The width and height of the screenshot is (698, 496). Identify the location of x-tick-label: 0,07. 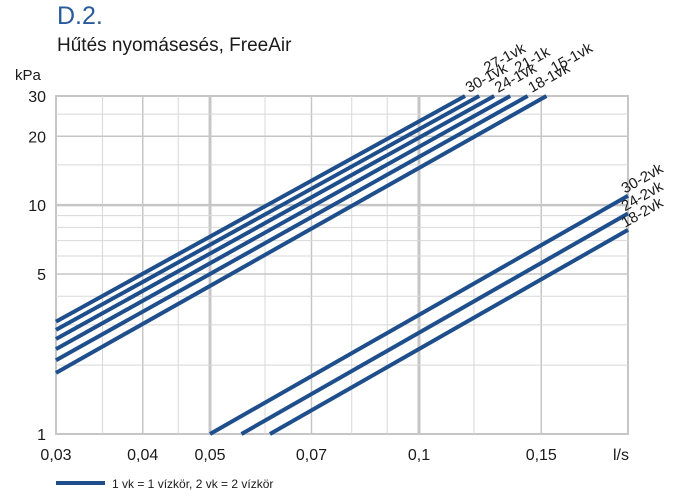
(311, 455).